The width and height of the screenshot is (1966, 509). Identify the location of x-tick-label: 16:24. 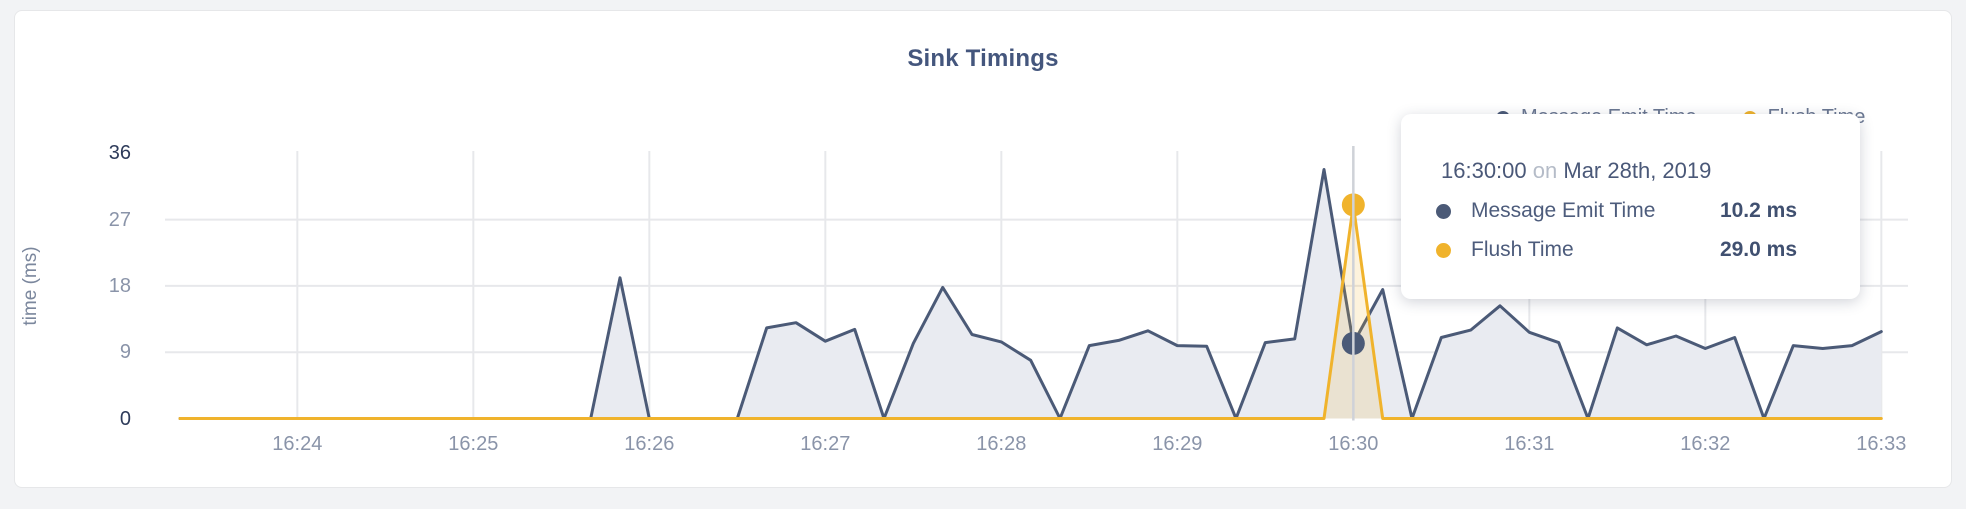
(297, 444).